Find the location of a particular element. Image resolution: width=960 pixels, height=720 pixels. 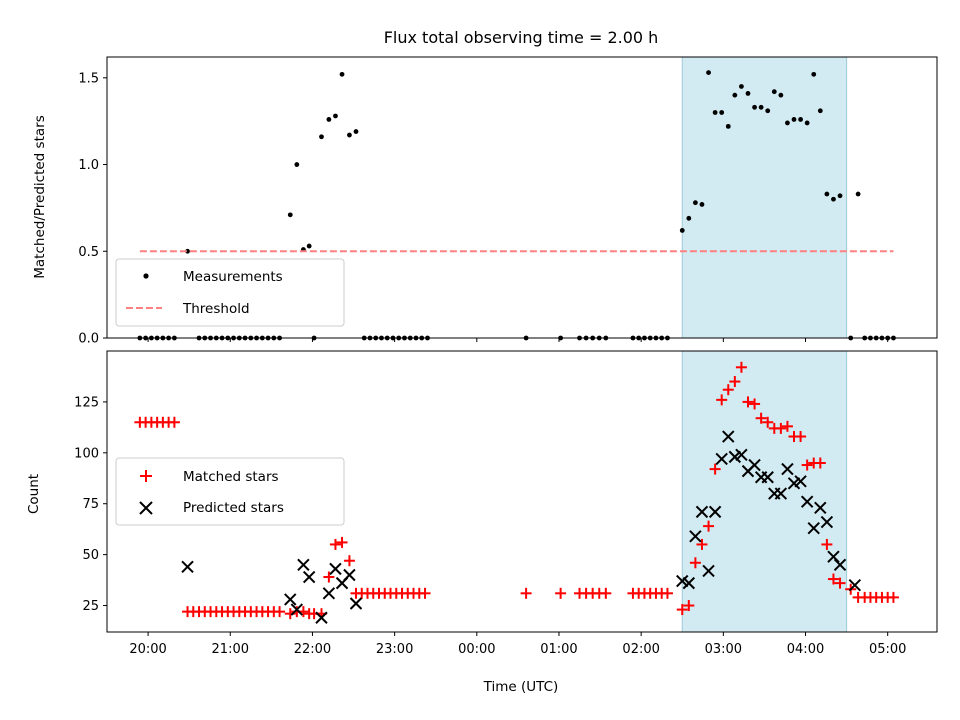

x-tick-label: 04:00 is located at coordinates (805, 649).